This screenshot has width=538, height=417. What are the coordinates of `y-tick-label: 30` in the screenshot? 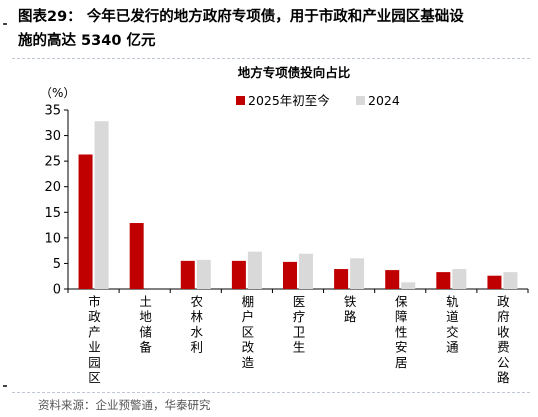 It's located at (52, 136).